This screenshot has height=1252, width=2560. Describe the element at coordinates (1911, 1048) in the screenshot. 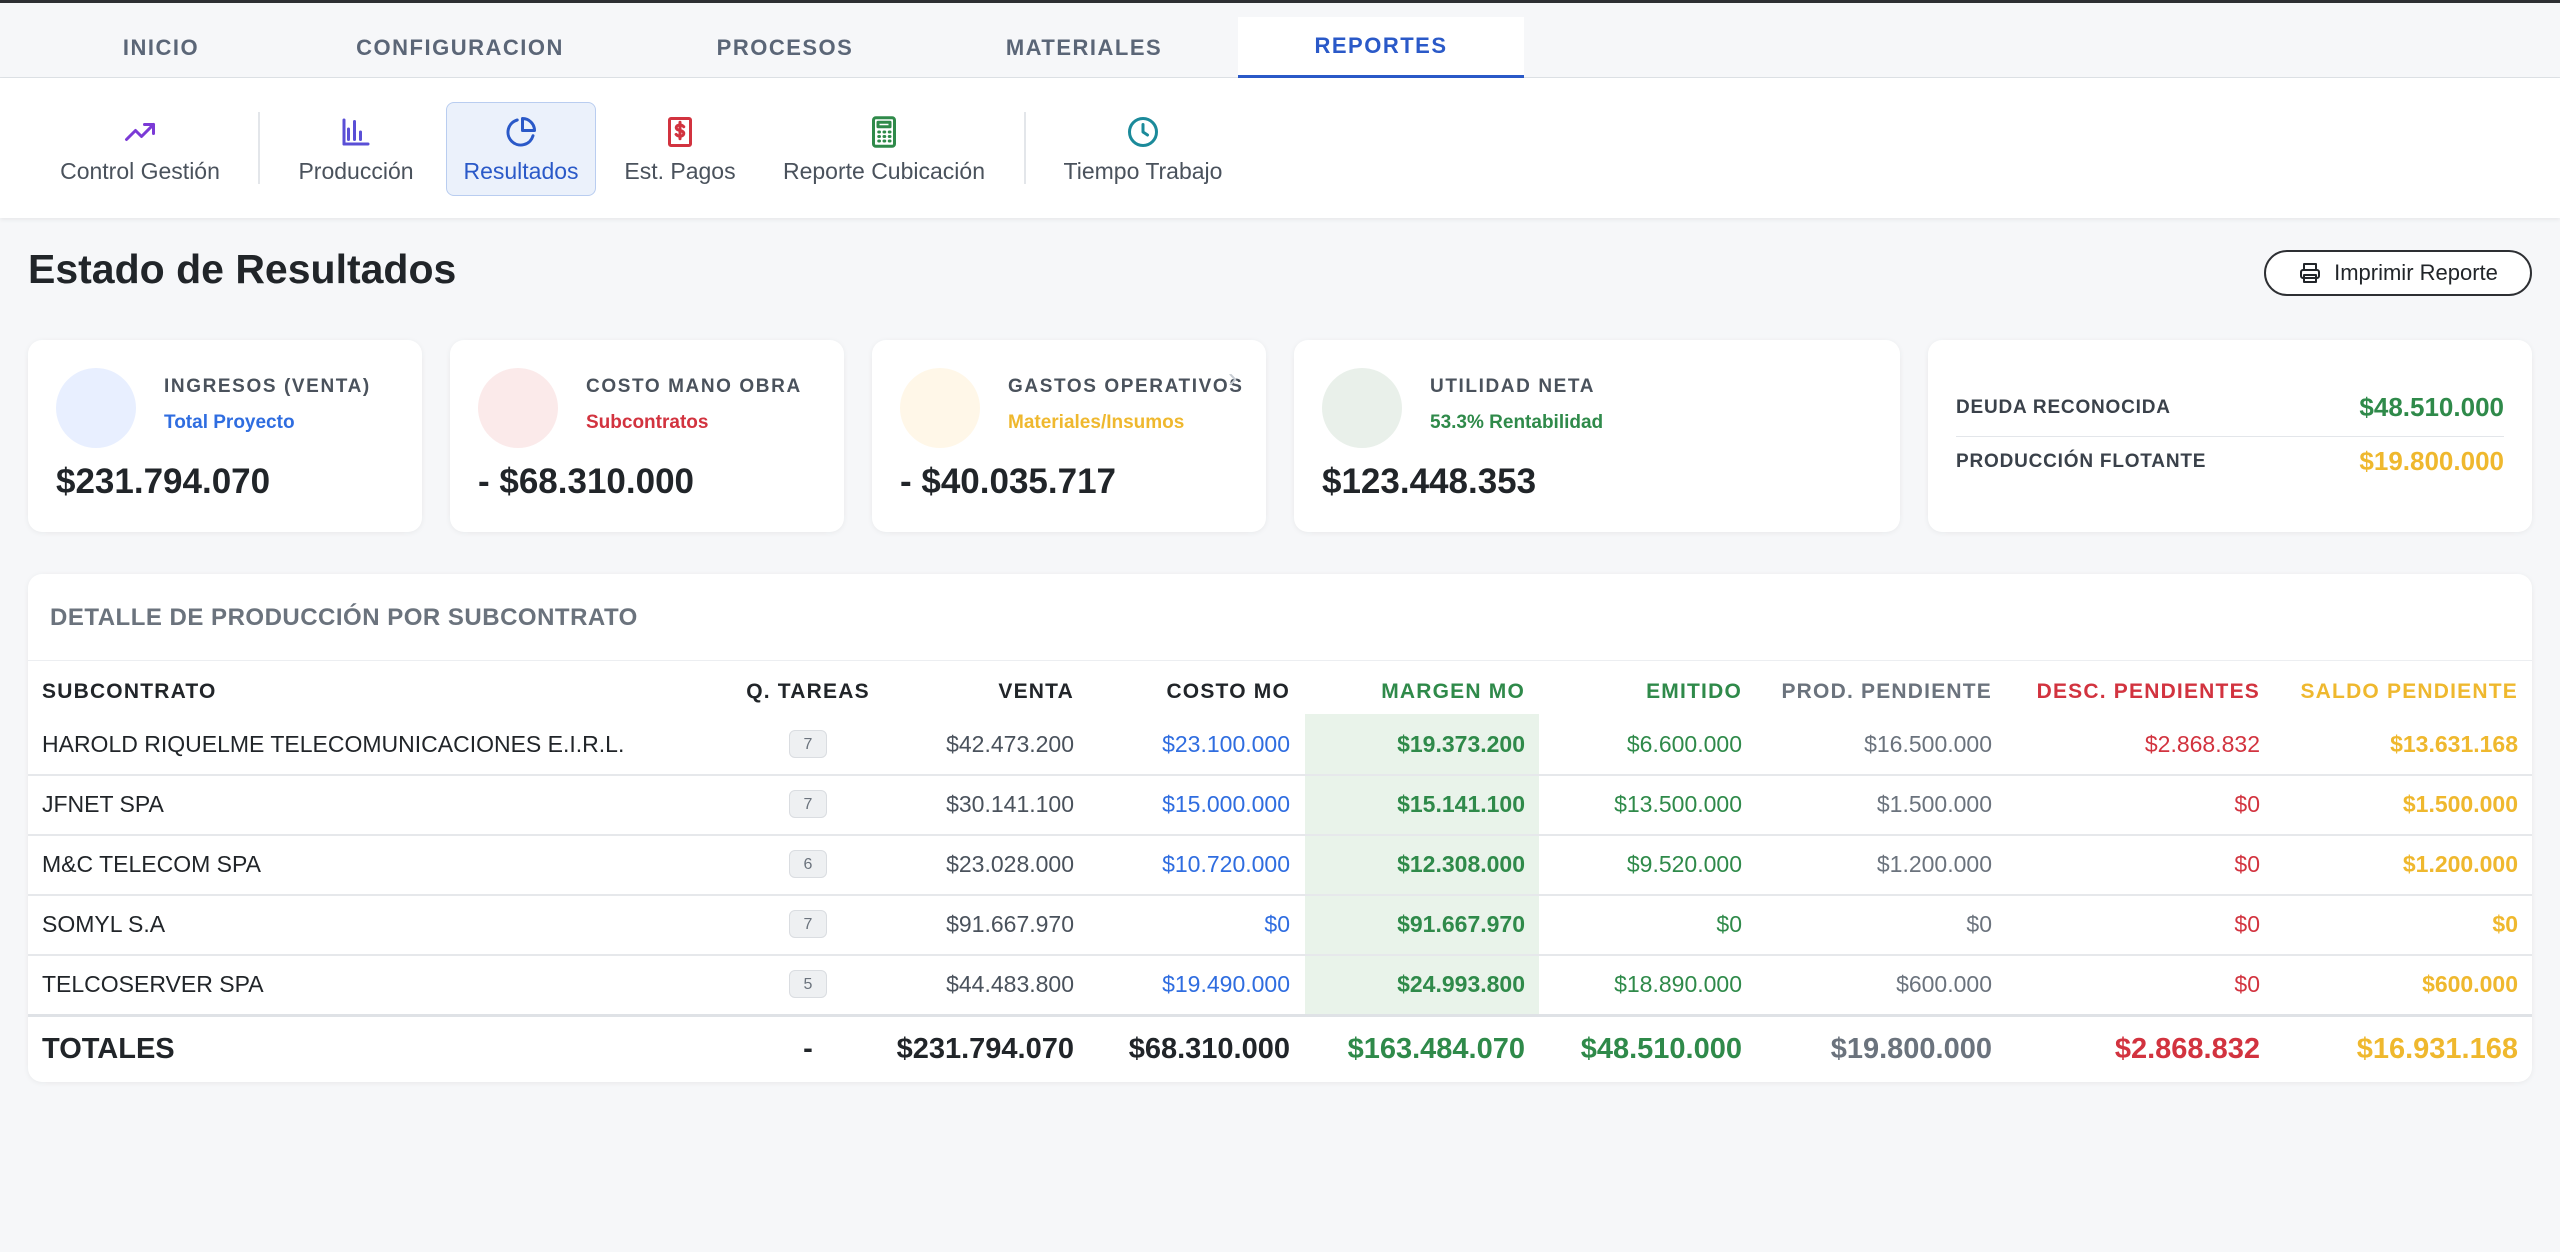

I see `totals-prod-pendiente: $19.800.000` at that location.